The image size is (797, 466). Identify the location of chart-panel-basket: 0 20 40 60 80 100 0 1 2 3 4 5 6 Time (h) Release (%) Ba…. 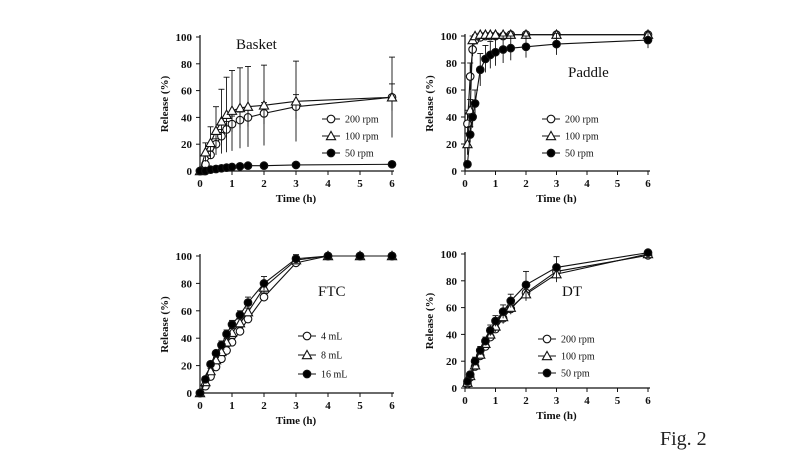
(278, 118).